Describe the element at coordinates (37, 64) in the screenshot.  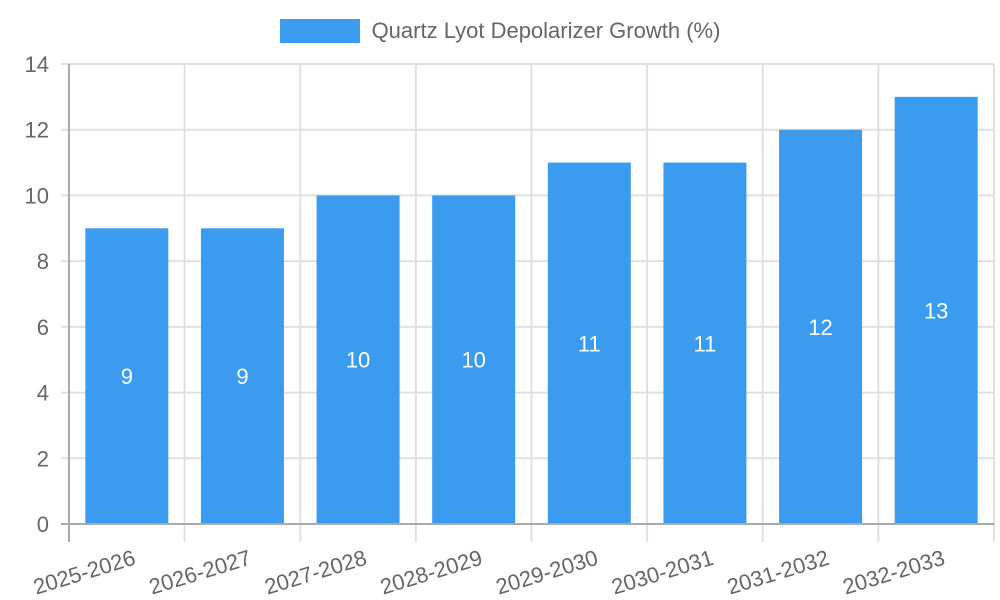
I see `y-tick-label: 14` at that location.